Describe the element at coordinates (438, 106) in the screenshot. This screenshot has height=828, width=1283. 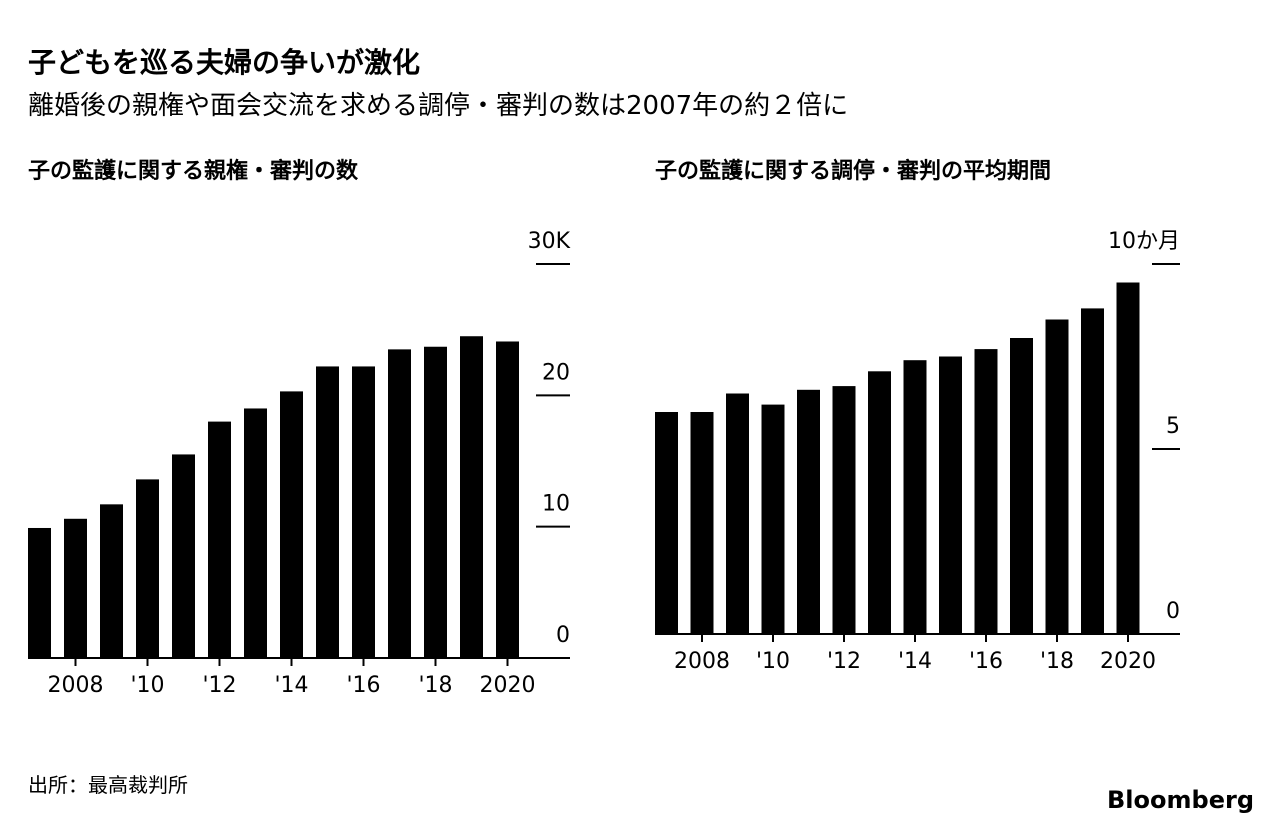
I see `subtitle: 離婚後の親権や面会交流を求める調停・審判の数は2007年の約２倍に` at that location.